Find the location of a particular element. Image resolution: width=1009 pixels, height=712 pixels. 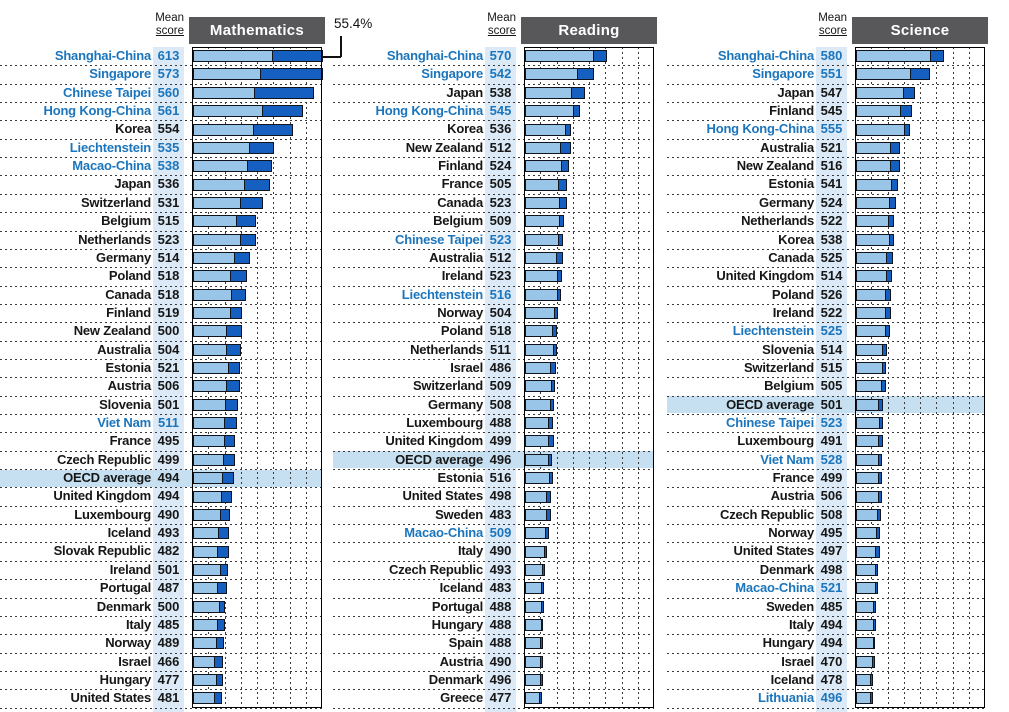

country-label: Switzerland is located at coordinates (447, 386).